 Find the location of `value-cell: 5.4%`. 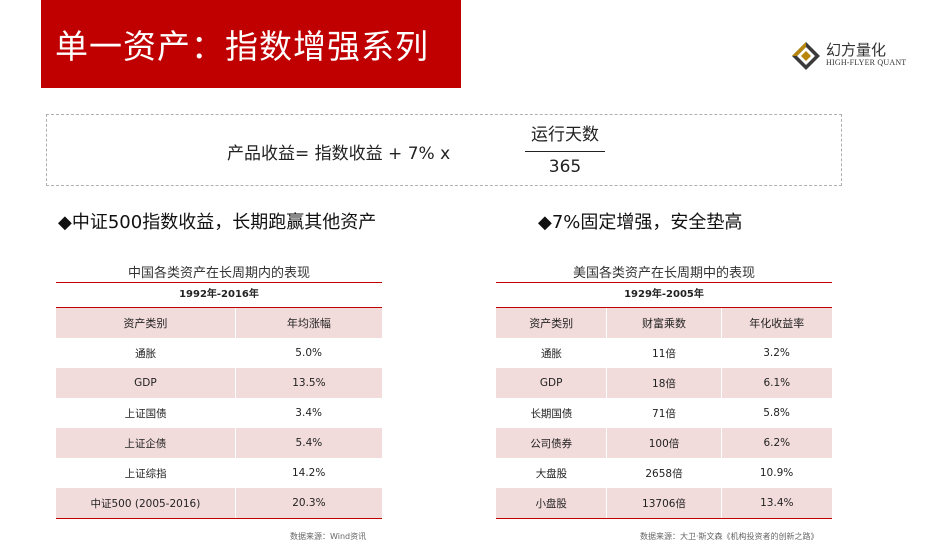

value-cell: 5.4% is located at coordinates (309, 443).